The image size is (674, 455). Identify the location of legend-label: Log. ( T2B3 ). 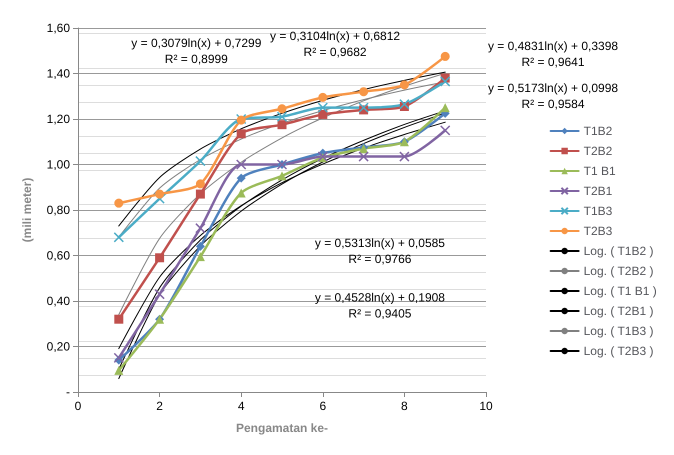
(619, 351).